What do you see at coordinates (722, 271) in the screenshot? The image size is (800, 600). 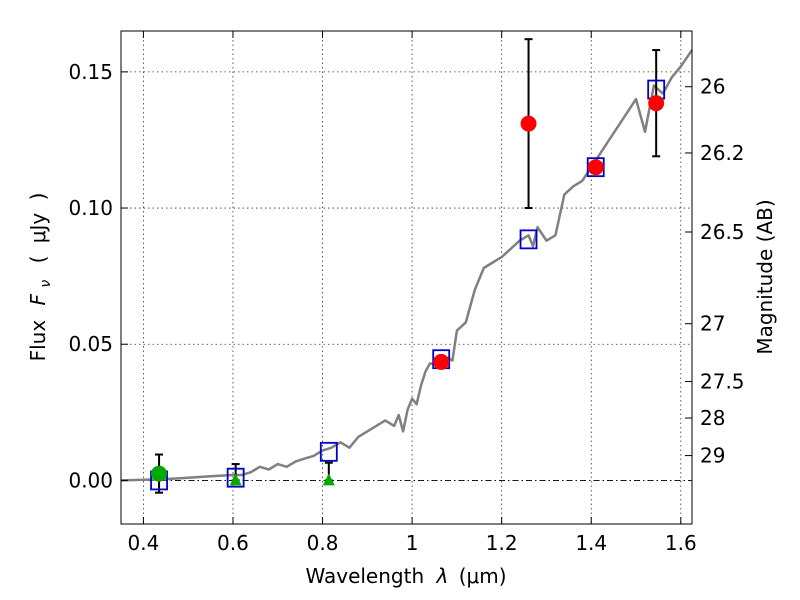 I see `y2-tick-labels: 26 26.2 26.5 27 27.5 28 29` at bounding box center [722, 271].